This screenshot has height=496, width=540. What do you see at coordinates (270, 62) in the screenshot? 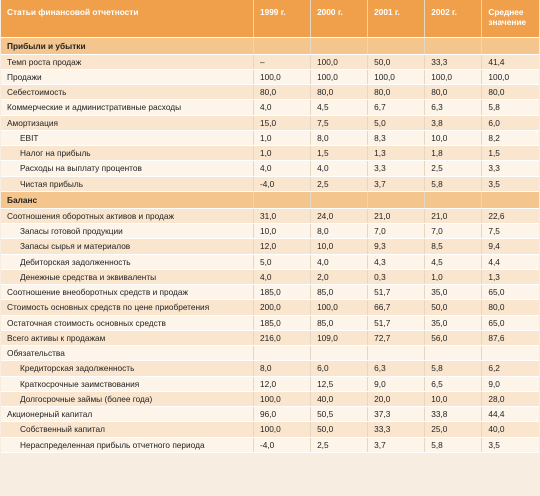
I see `table-row: Темп роста продаж –100,0 50,0 33,3 41,4` at bounding box center [270, 62].